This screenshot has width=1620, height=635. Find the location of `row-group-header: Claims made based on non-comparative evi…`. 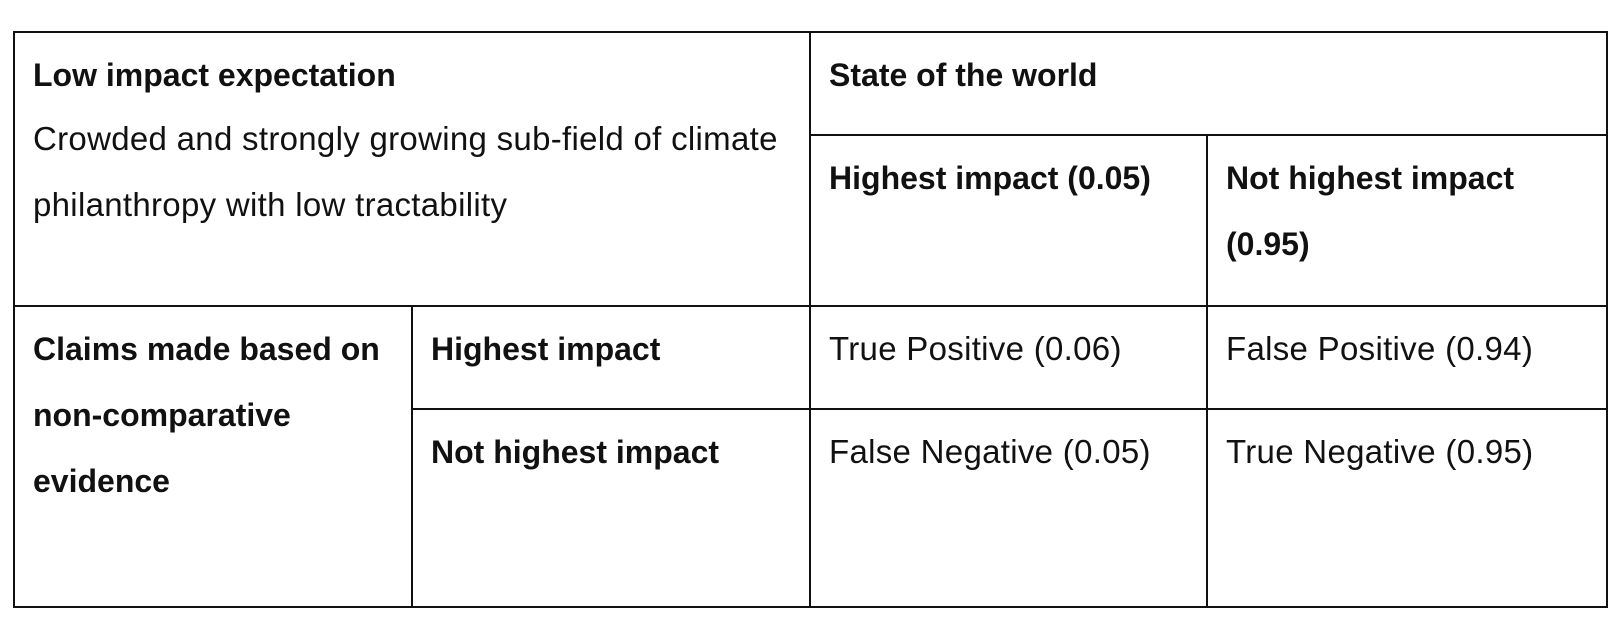

row-group-header: Claims made based on non-comparative evi… is located at coordinates (213, 456).